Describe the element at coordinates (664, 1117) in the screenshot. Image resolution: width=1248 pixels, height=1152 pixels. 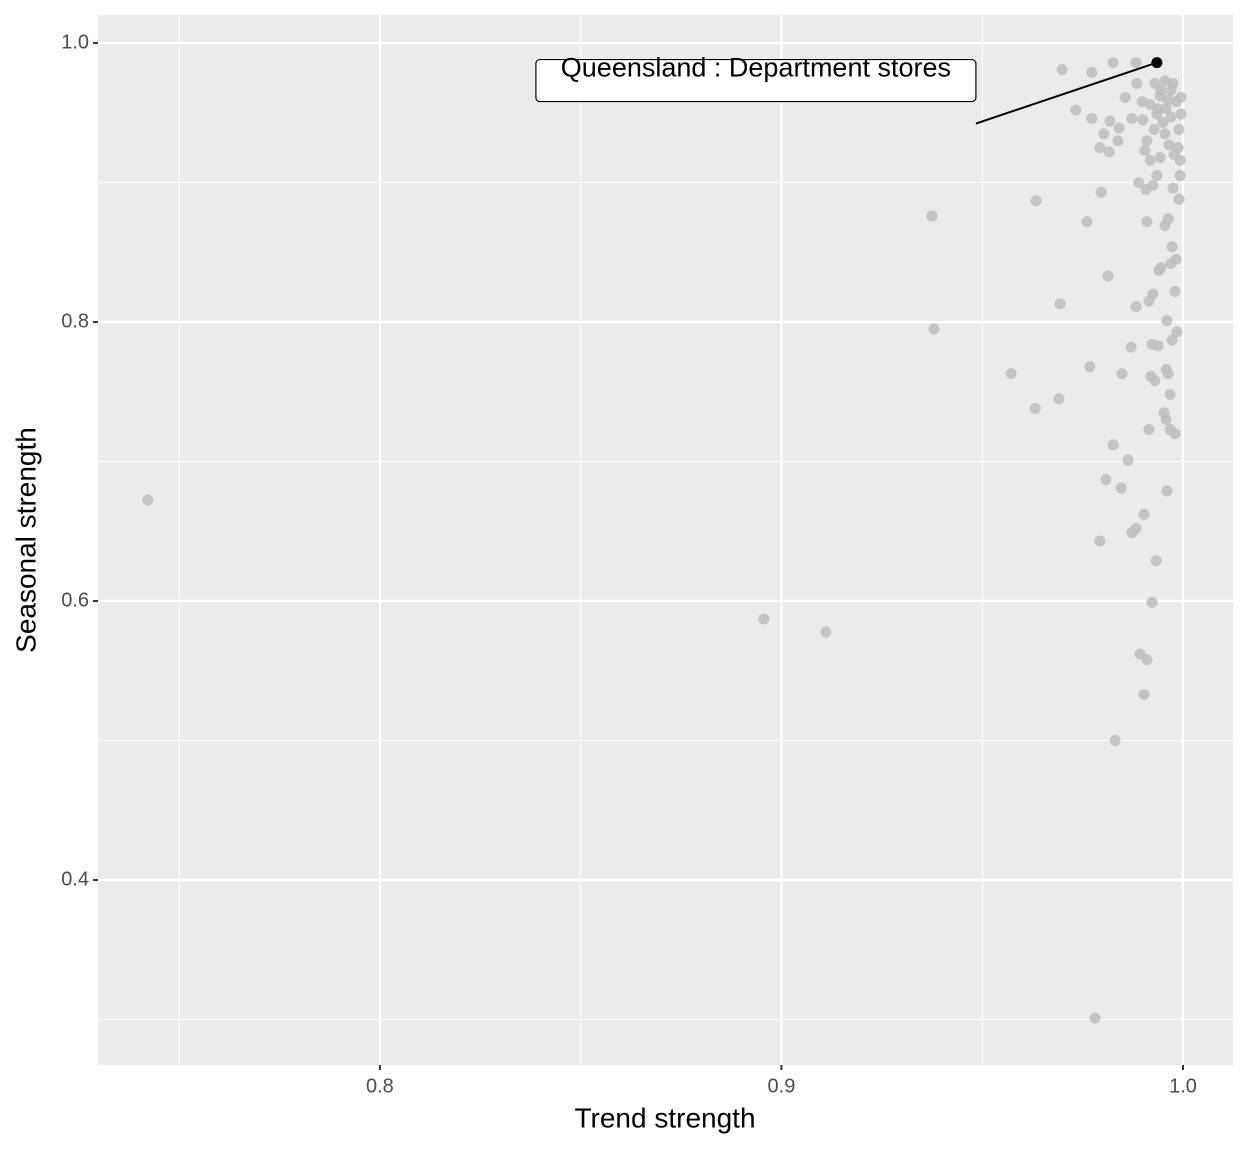
I see `x-axis-title: Trend strength` at that location.